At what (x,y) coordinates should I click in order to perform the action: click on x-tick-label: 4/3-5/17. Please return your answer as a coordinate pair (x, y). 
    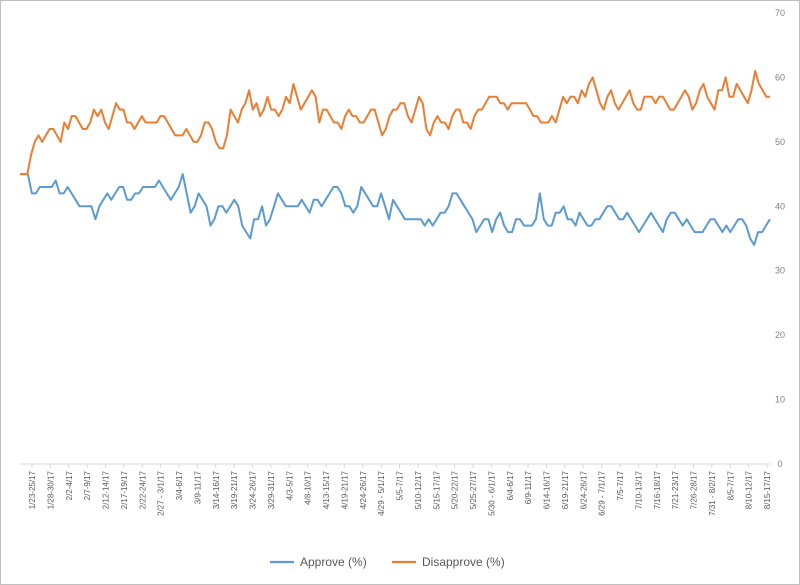
    Looking at the image, I should click on (289, 485).